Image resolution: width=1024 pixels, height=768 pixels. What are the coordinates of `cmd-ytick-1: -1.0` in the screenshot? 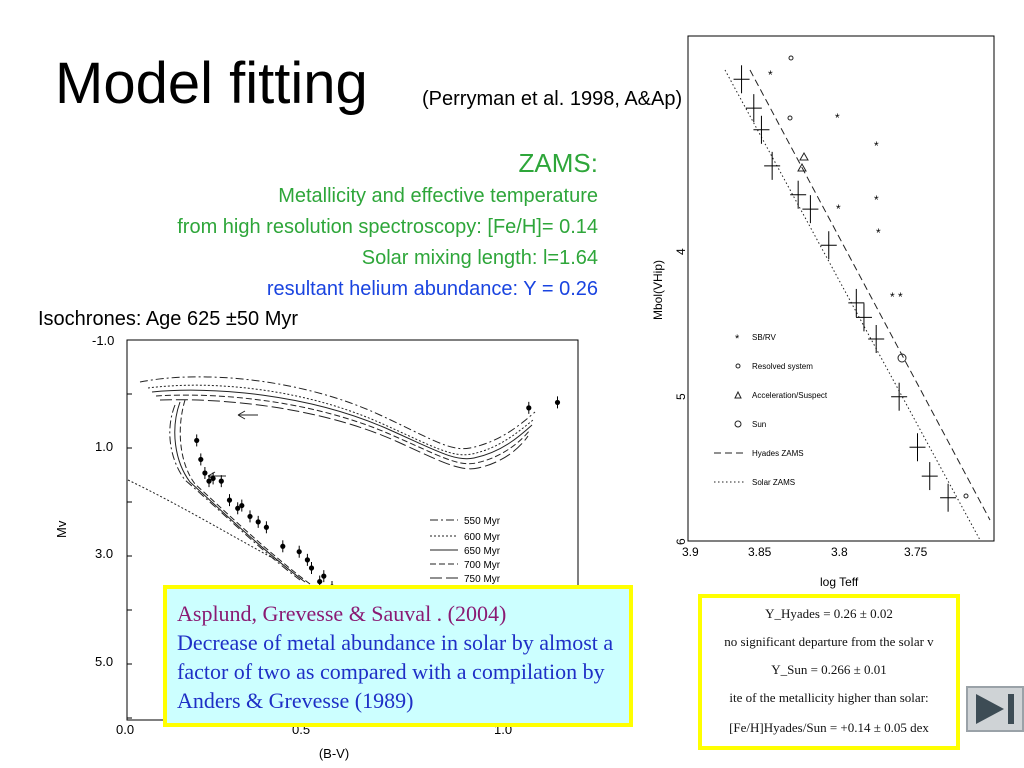 It's located at (103, 340).